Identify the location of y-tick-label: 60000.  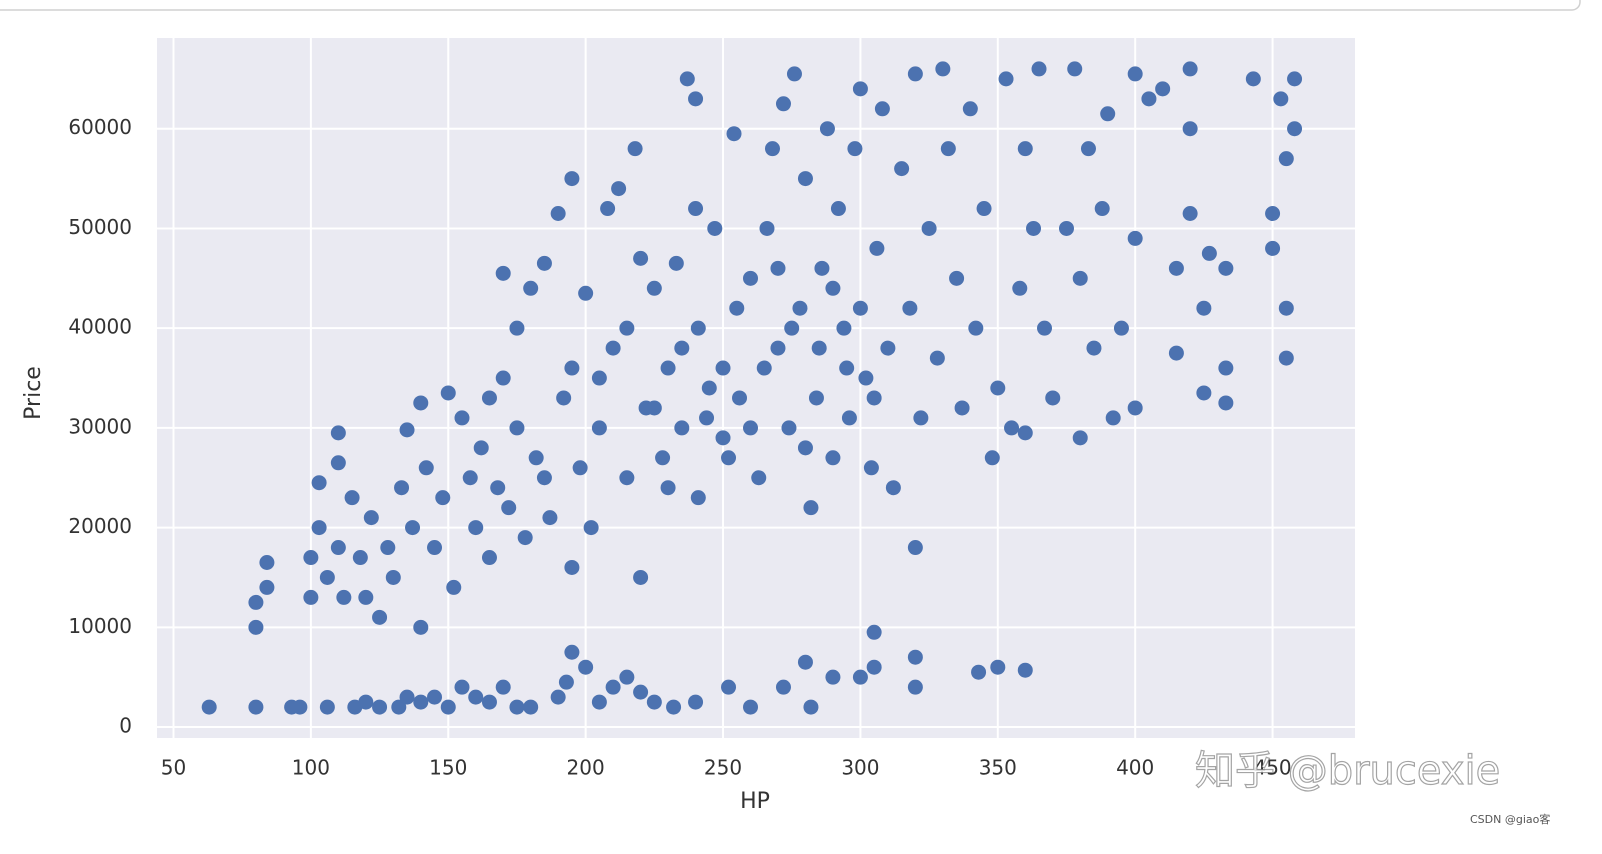
(100, 127).